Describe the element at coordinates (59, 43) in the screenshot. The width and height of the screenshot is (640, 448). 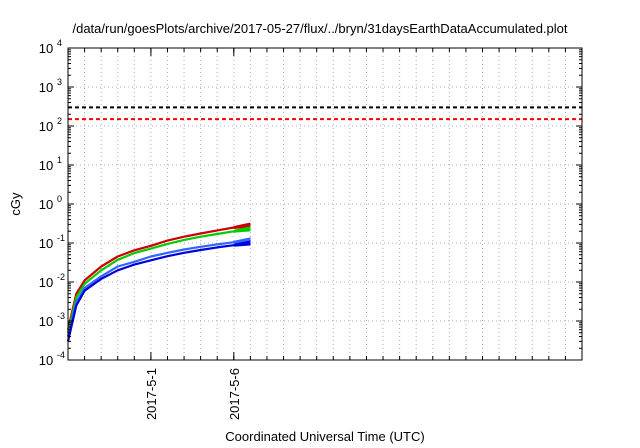
I see `y-tick-exponent: 4` at that location.